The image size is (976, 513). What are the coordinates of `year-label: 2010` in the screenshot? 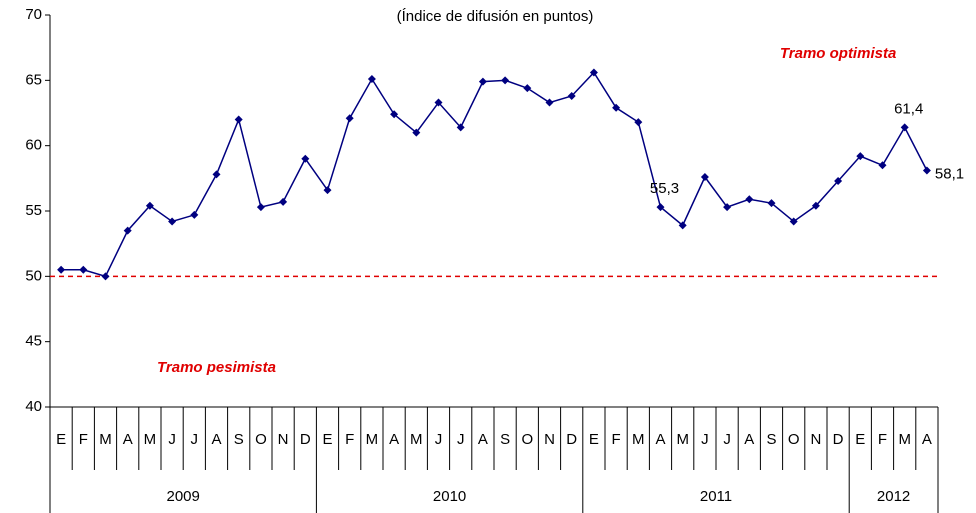 It's located at (449, 496).